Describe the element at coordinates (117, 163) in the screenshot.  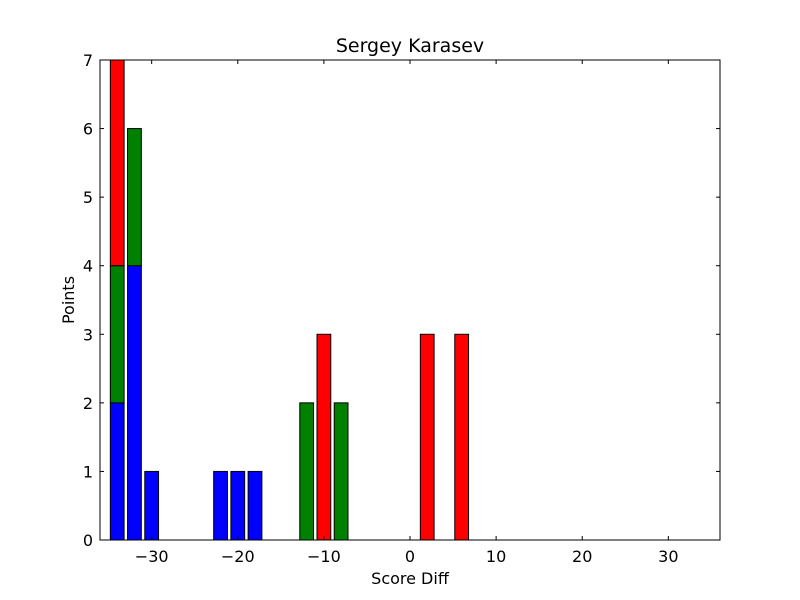
I see `bar-red--34` at that location.